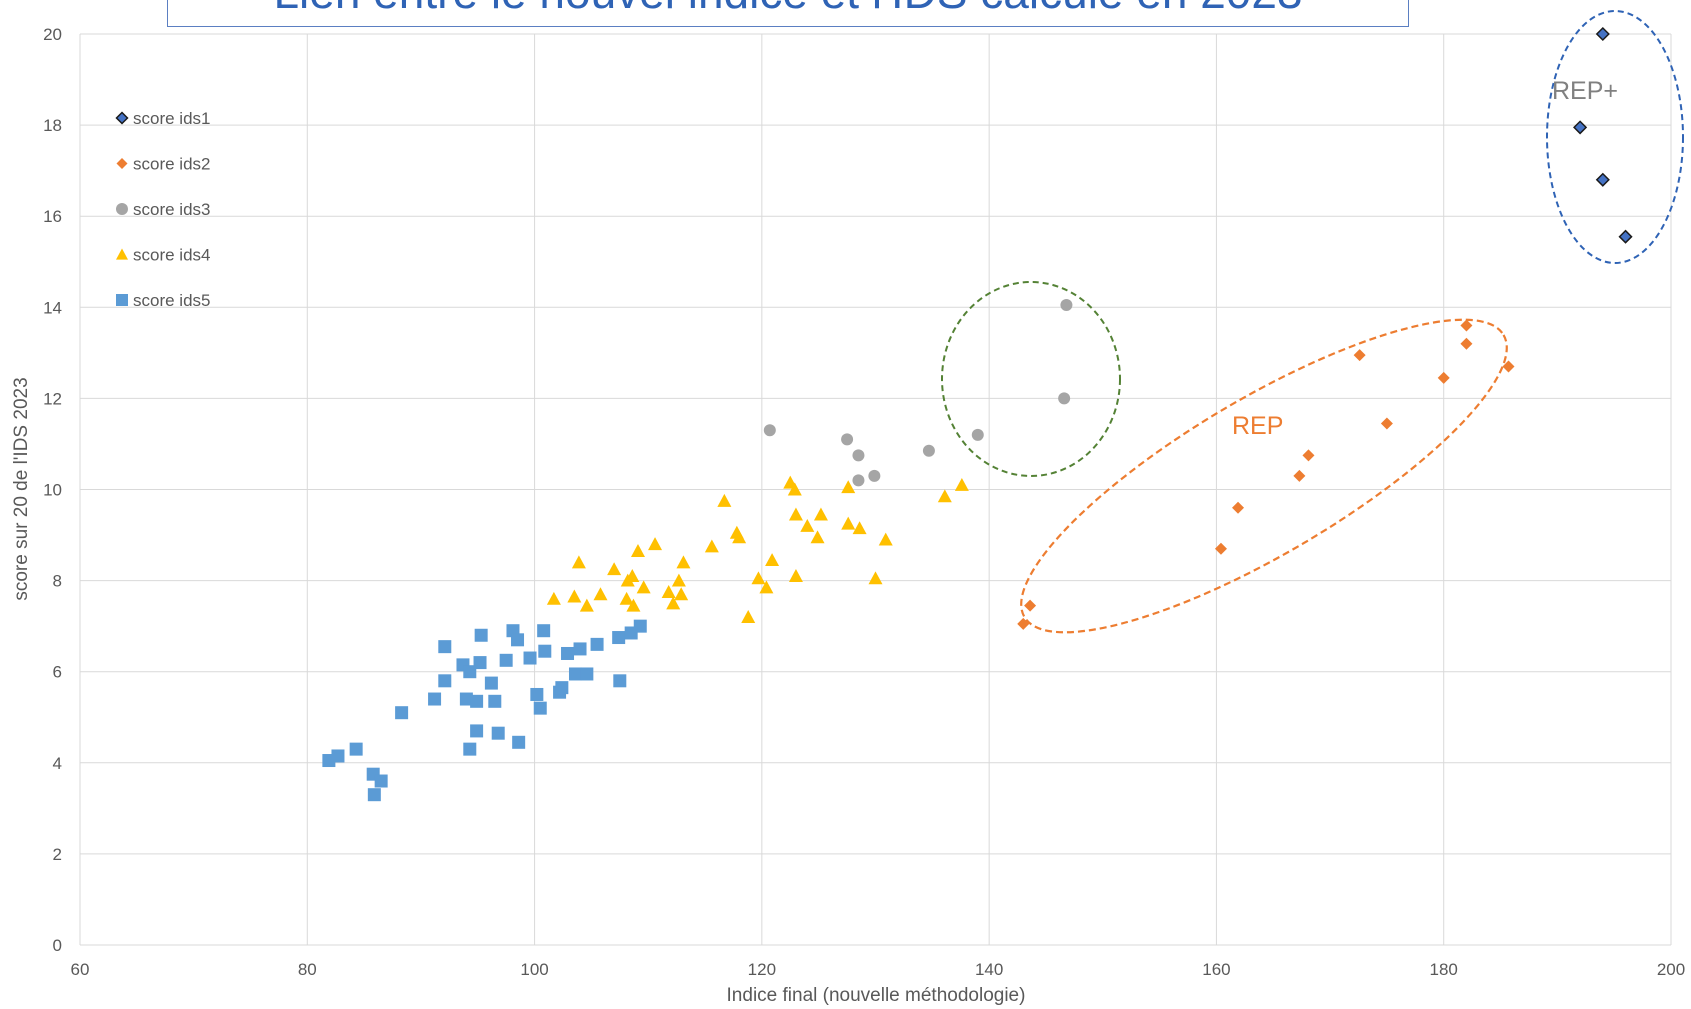 This screenshot has width=1691, height=1009. I want to click on x-tick-label: 100, so click(534, 969).